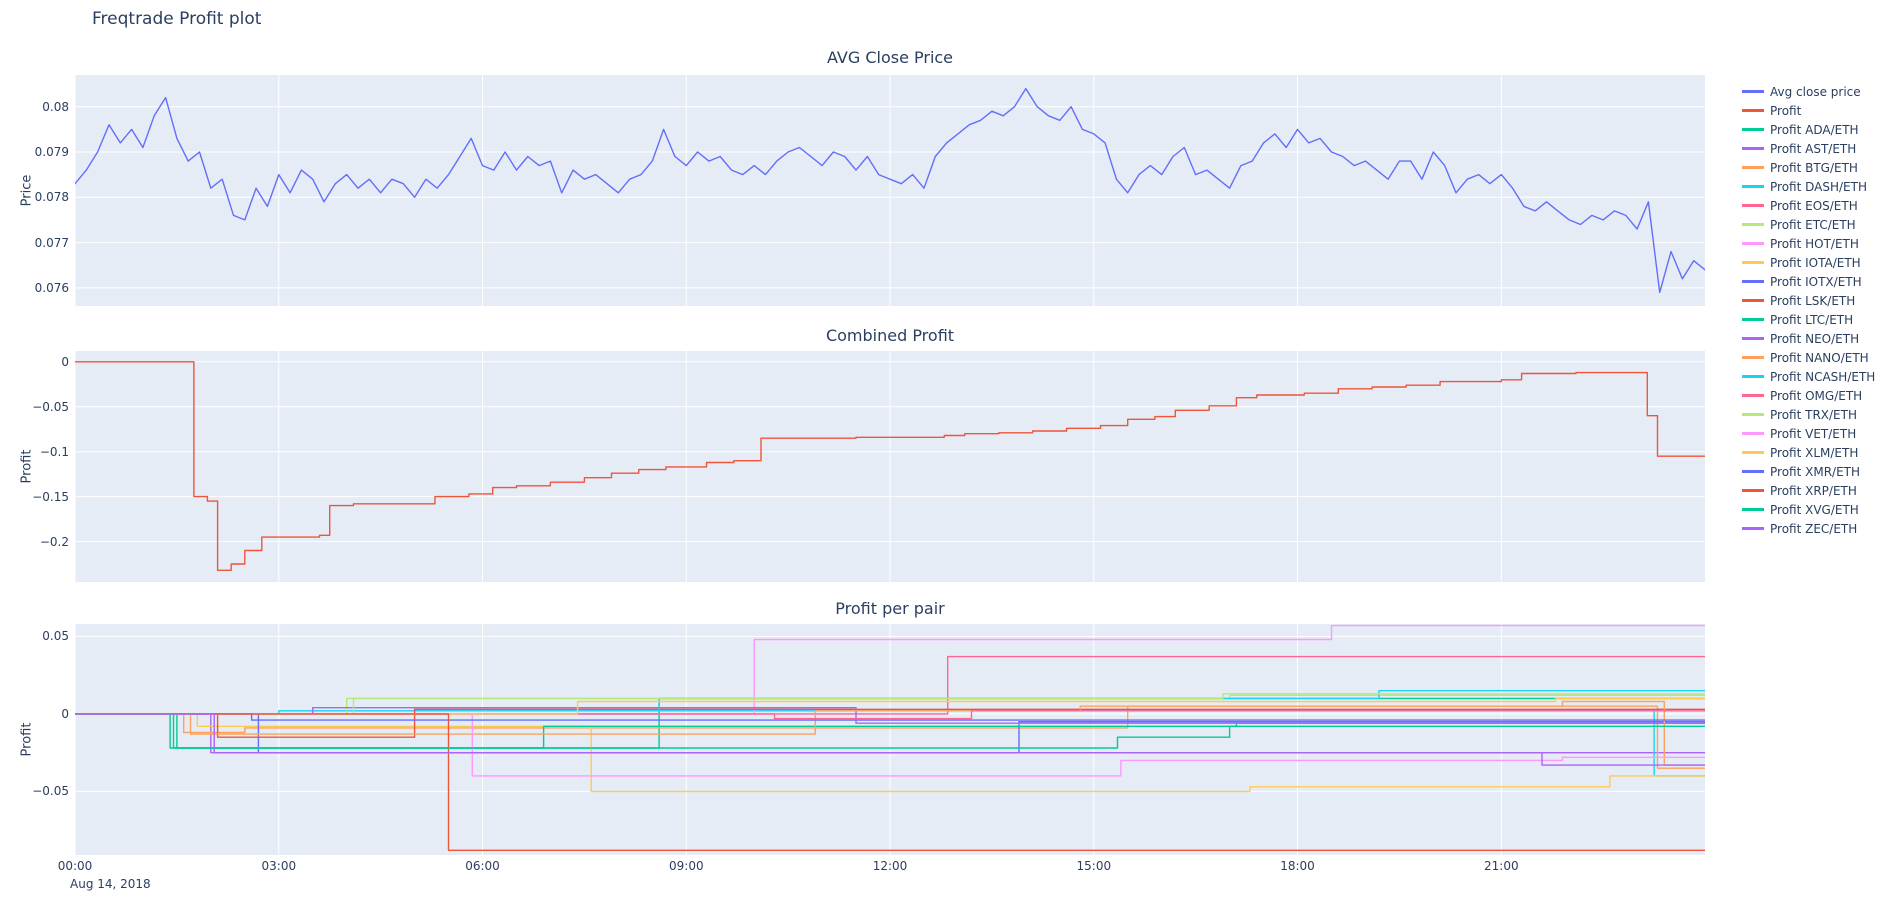 The width and height of the screenshot is (1896, 913). What do you see at coordinates (1813, 490) in the screenshot?
I see `legend-label: Profit XRP/ETH` at bounding box center [1813, 490].